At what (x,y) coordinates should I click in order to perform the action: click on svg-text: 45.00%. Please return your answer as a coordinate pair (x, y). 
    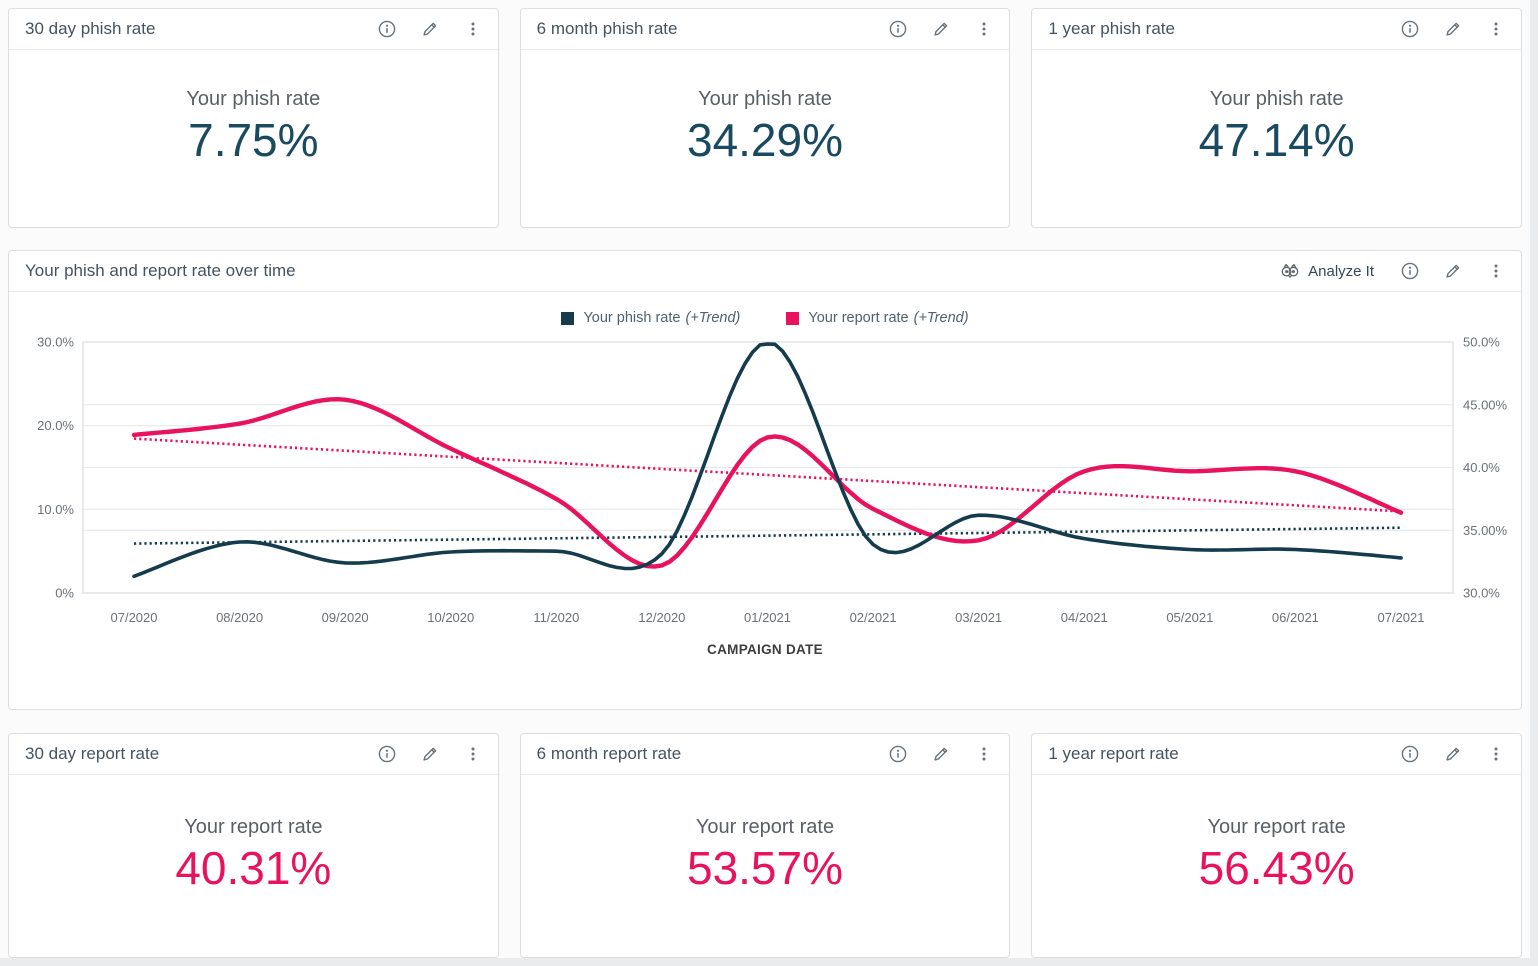
    Looking at the image, I should click on (1485, 404).